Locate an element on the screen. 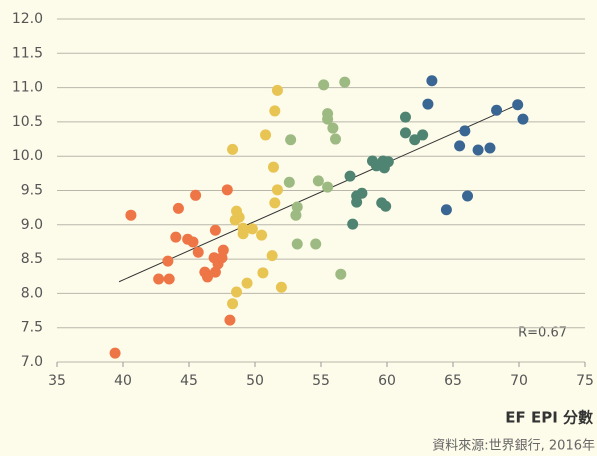 This screenshot has width=597, height=456. x-tick-label: 55 is located at coordinates (321, 381).